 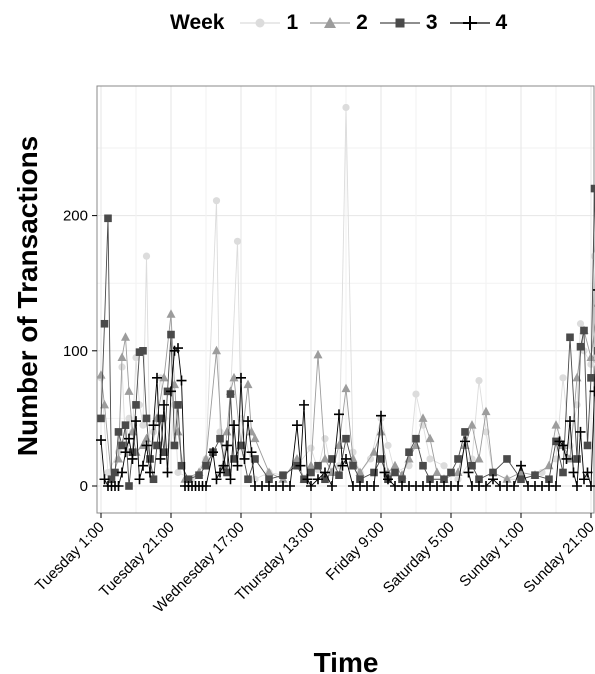 I want to click on triangle-marker-icon, so click(x=330, y=22).